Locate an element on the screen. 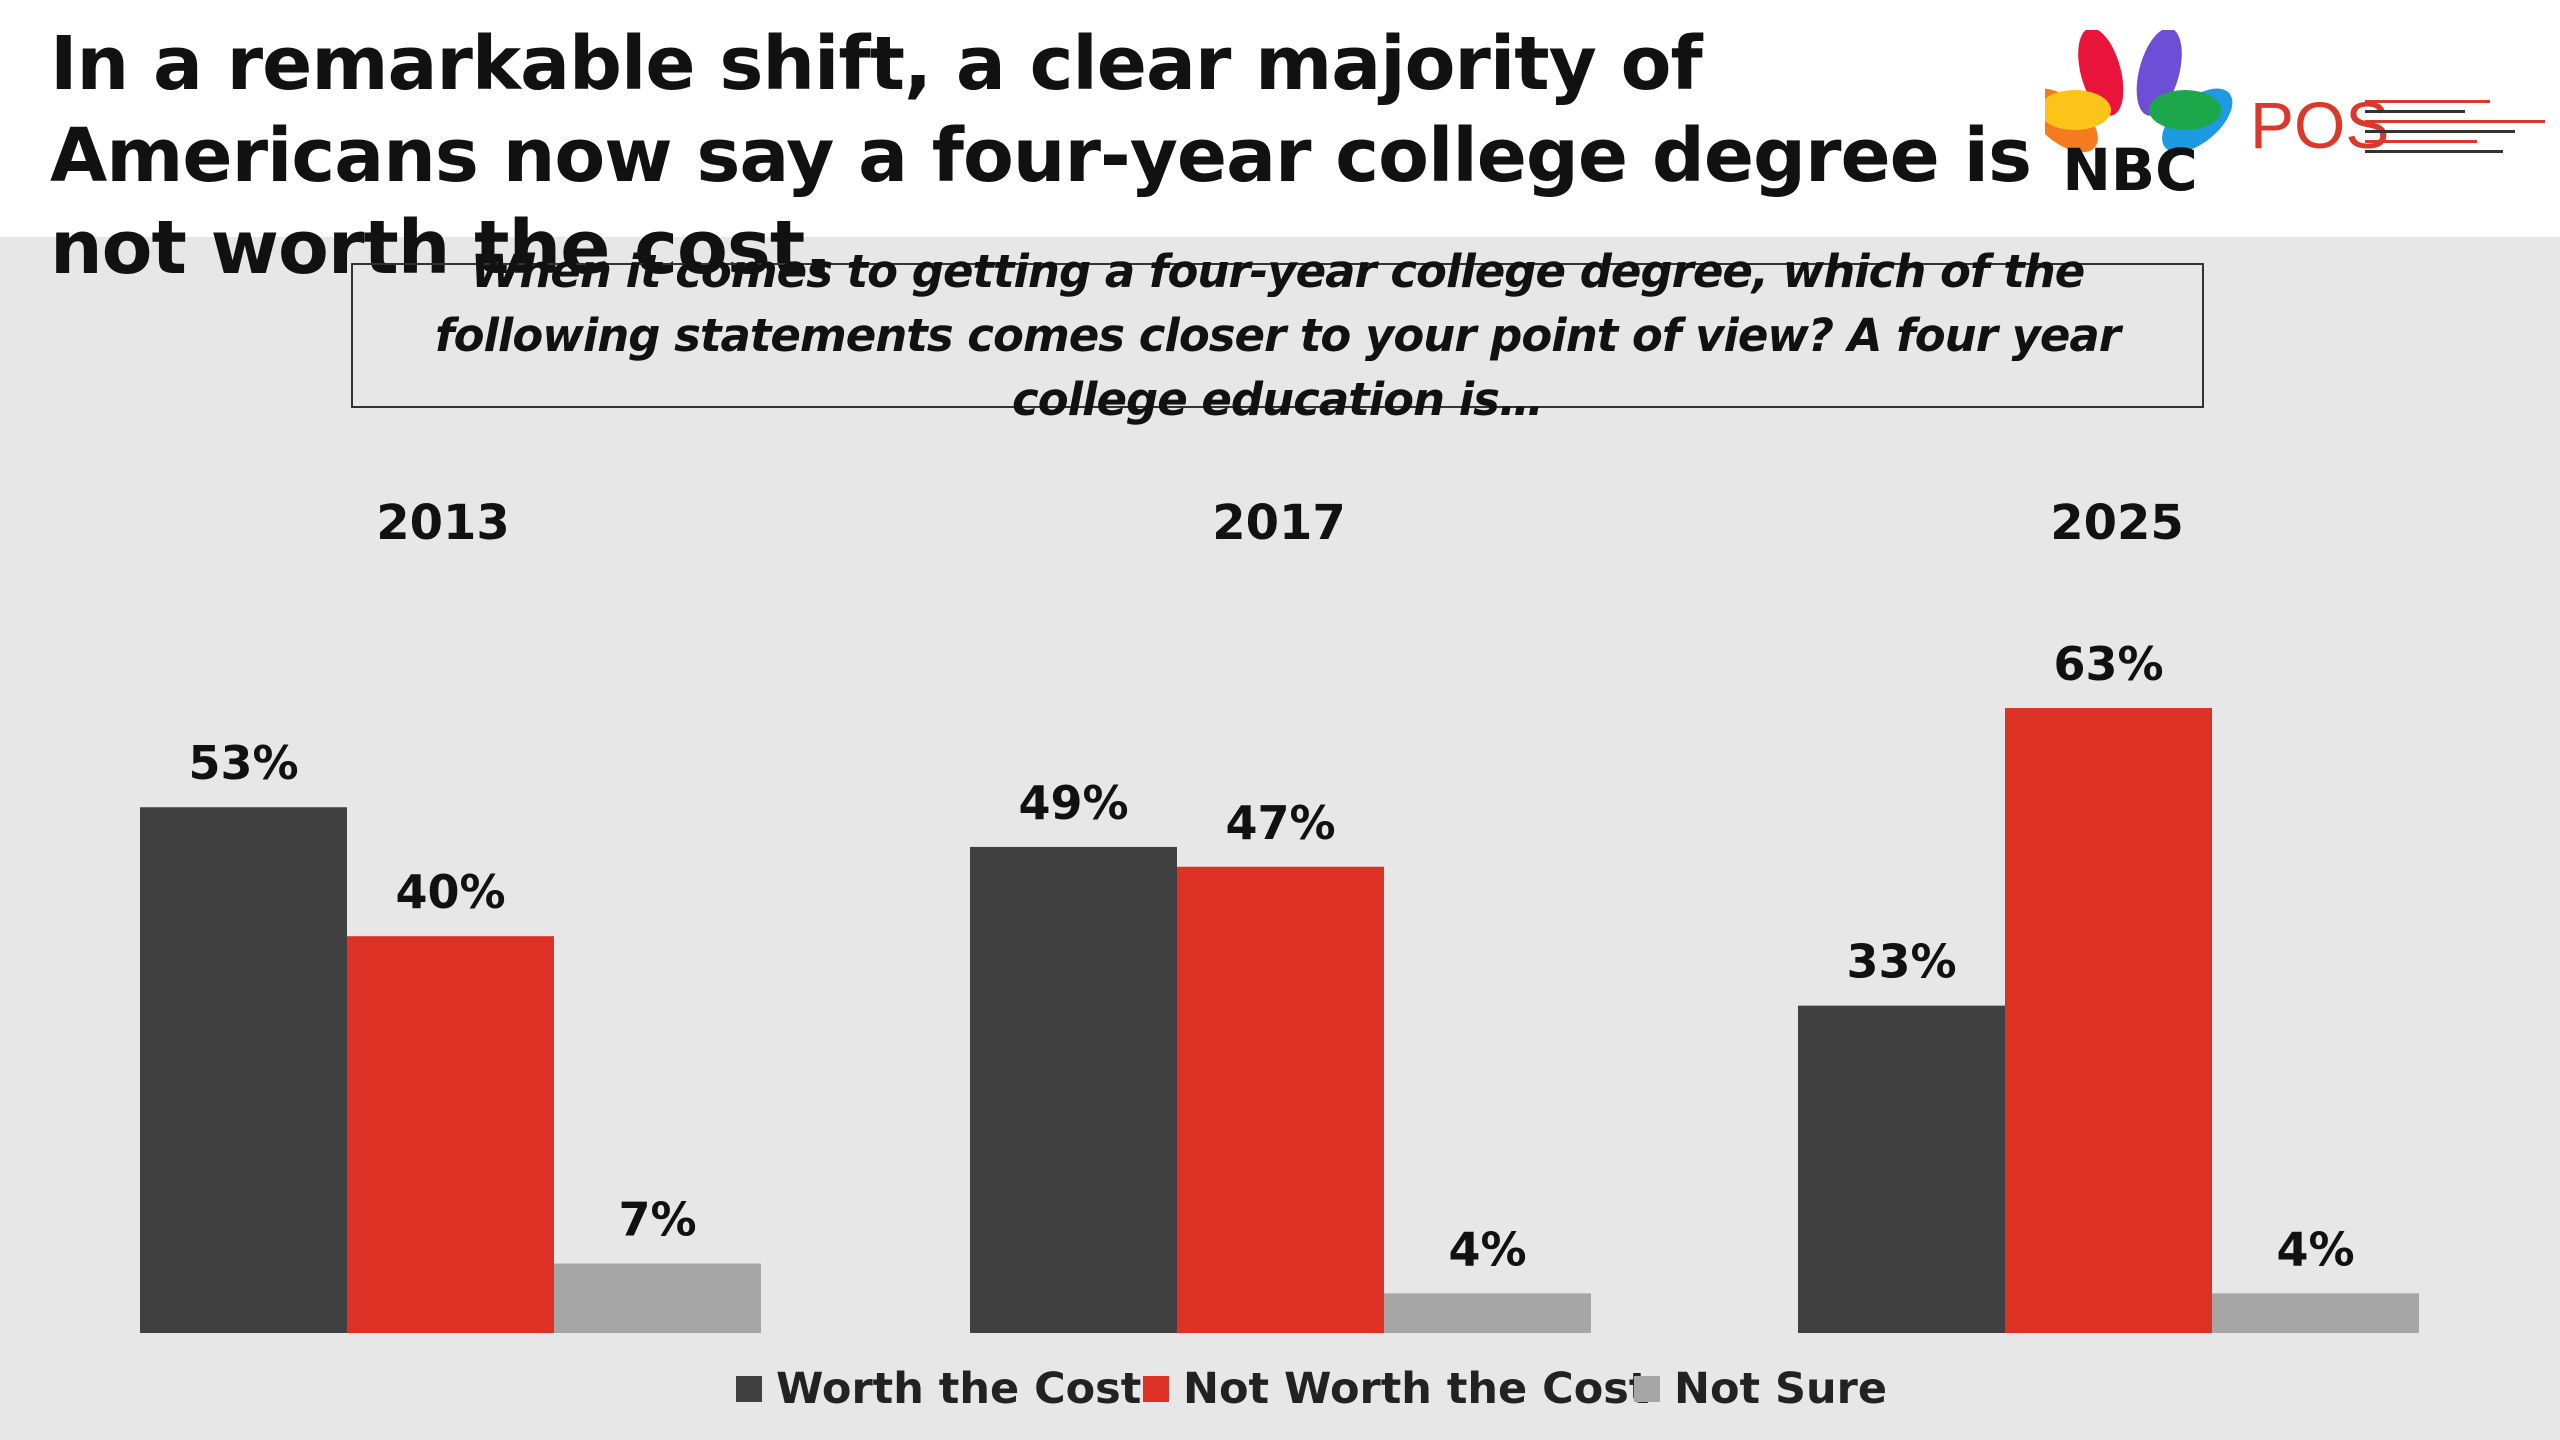 This screenshot has height=1440, width=2560. category-label-2025: 2025 is located at coordinates (2117, 523).